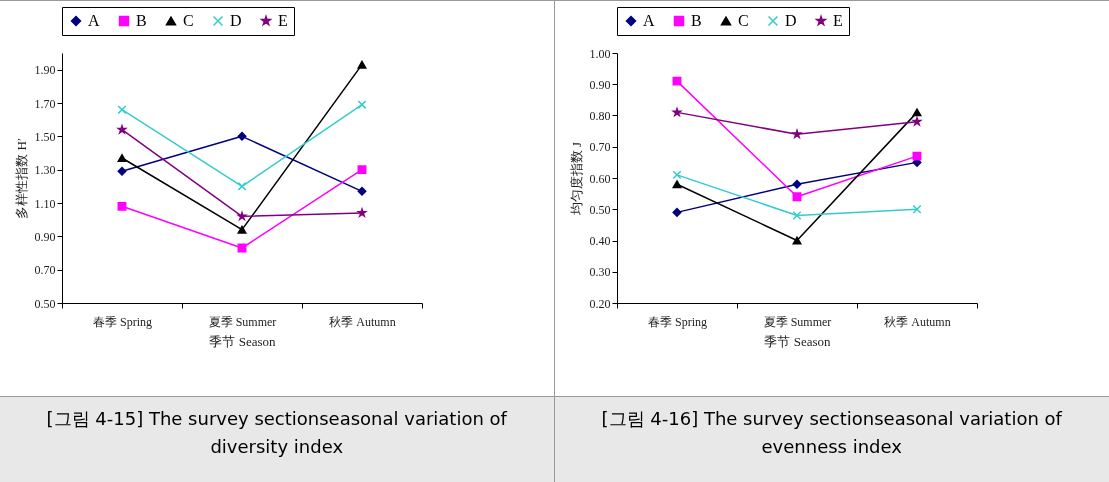 The width and height of the screenshot is (1109, 482). I want to click on y-tick-label: 0.60, so click(599, 178).